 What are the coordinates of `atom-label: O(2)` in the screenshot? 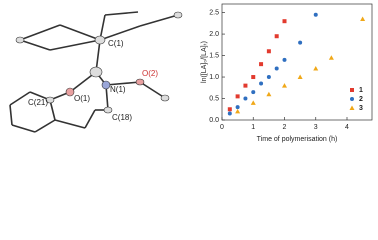 It's located at (150, 73).